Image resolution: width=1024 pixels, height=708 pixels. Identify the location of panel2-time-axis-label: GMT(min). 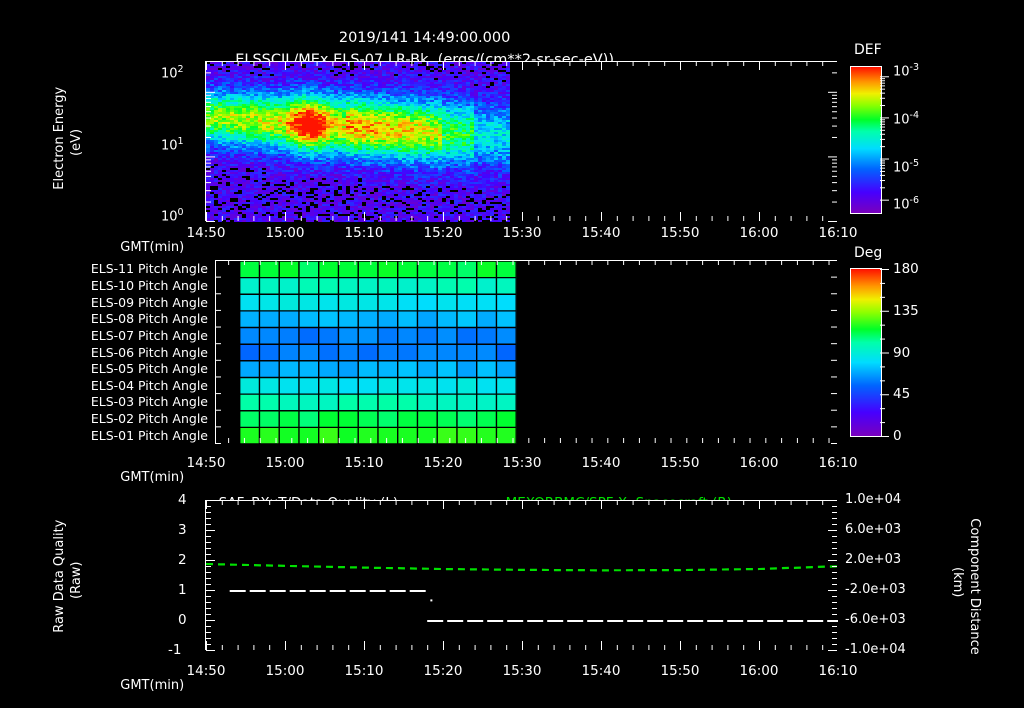
(148, 470).